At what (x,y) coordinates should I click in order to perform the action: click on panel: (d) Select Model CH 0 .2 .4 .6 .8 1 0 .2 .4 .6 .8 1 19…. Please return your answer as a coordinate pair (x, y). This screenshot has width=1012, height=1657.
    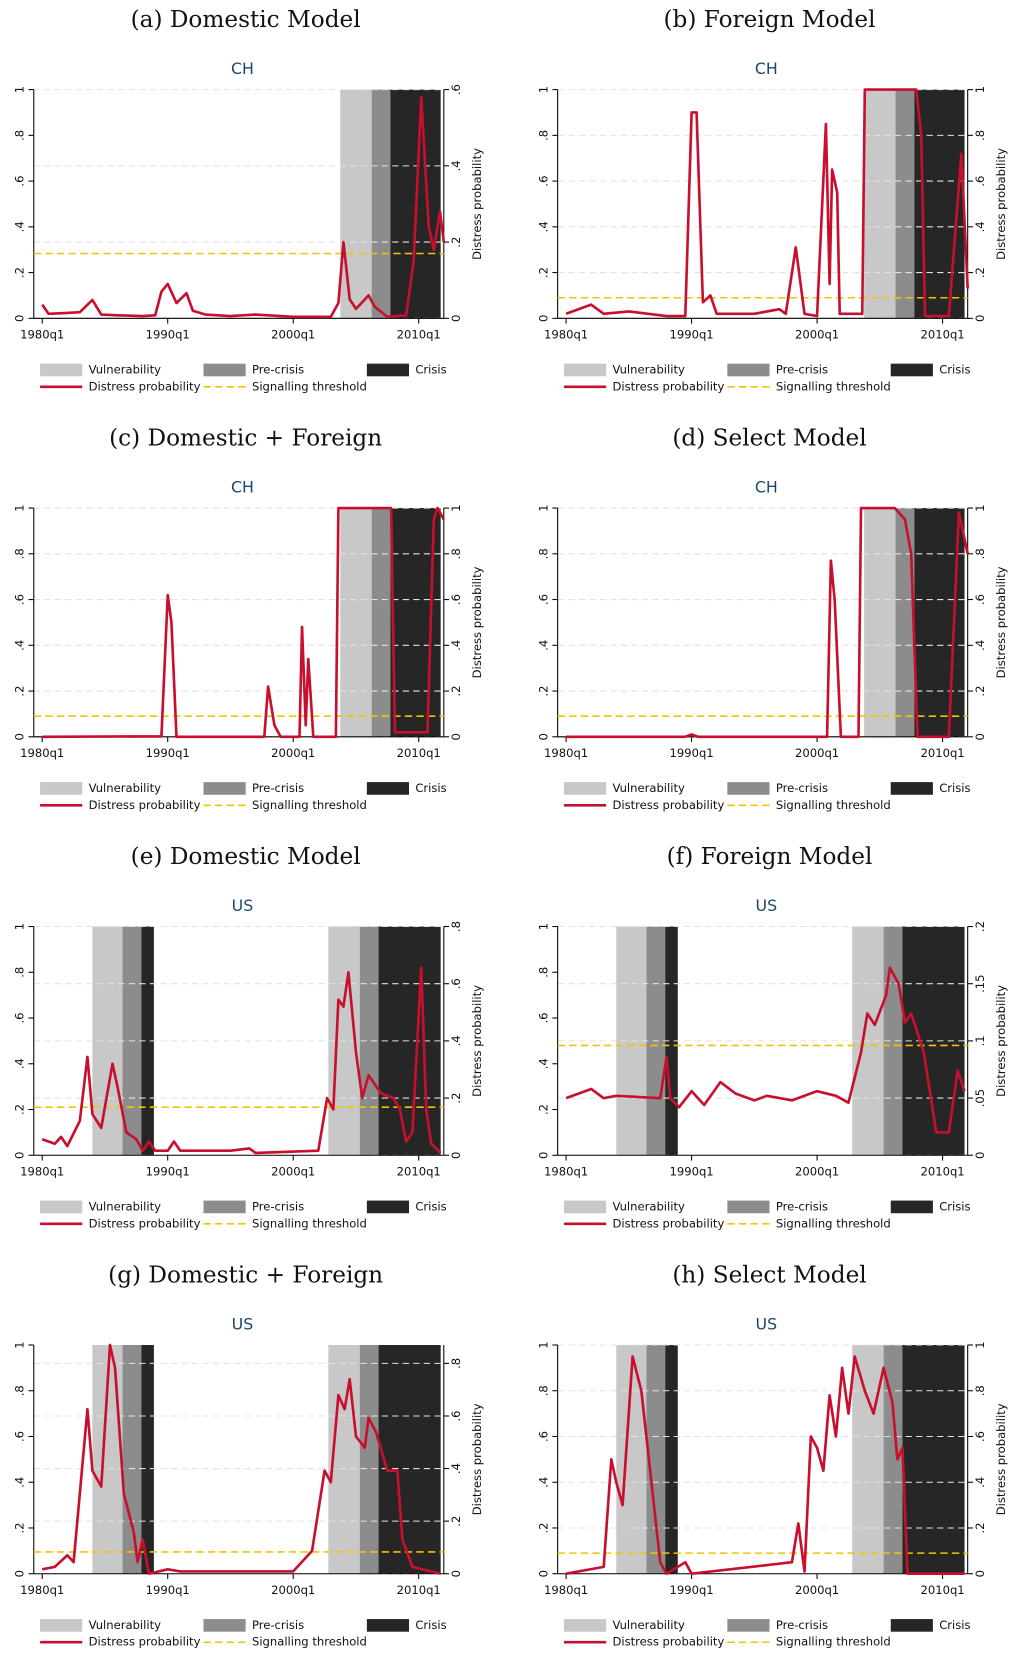
    Looking at the image, I should click on (771, 618).